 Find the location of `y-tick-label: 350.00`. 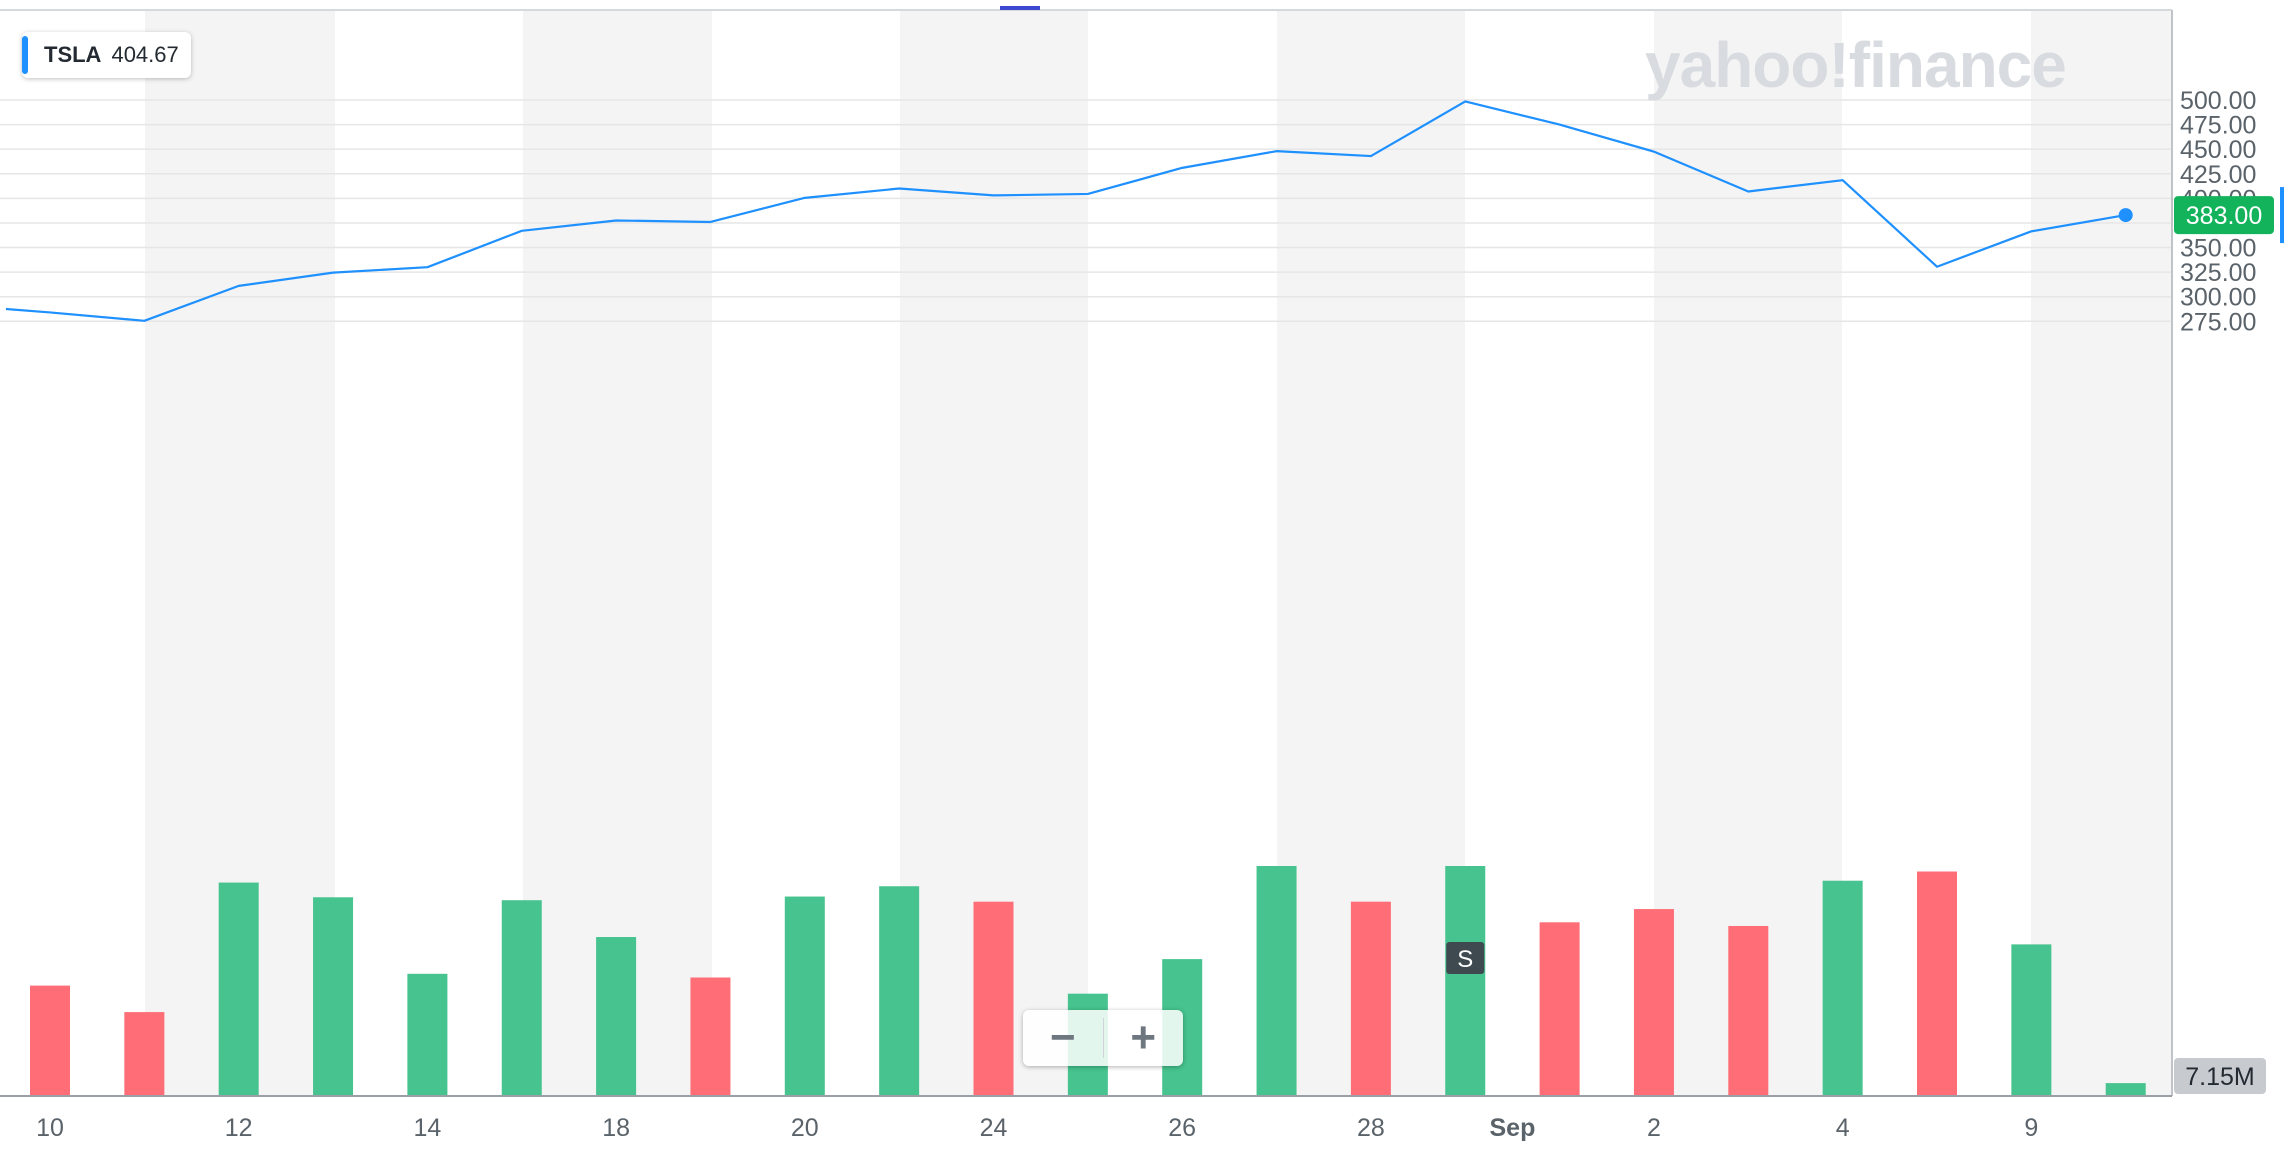

y-tick-label: 350.00 is located at coordinates (2218, 249).